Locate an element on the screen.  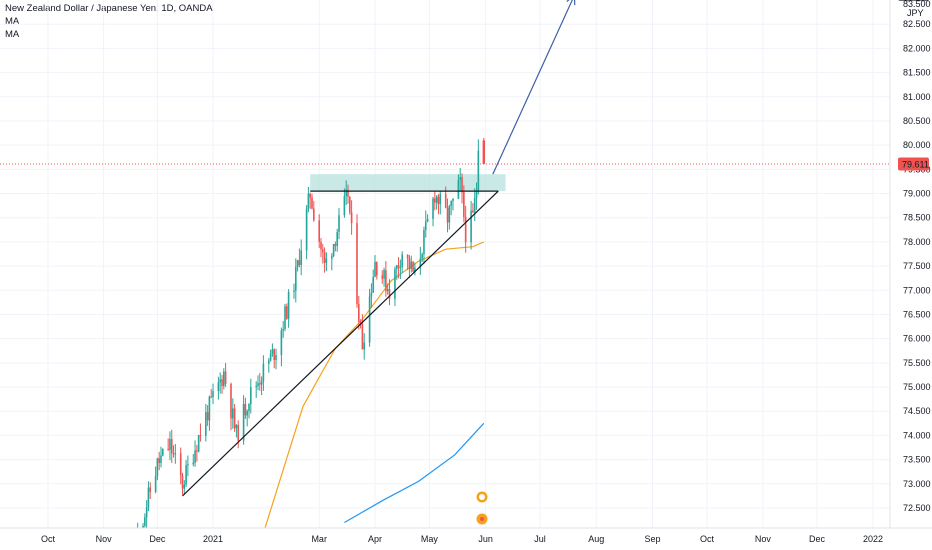
resistance-zone-rectangle is located at coordinates (408, 183).